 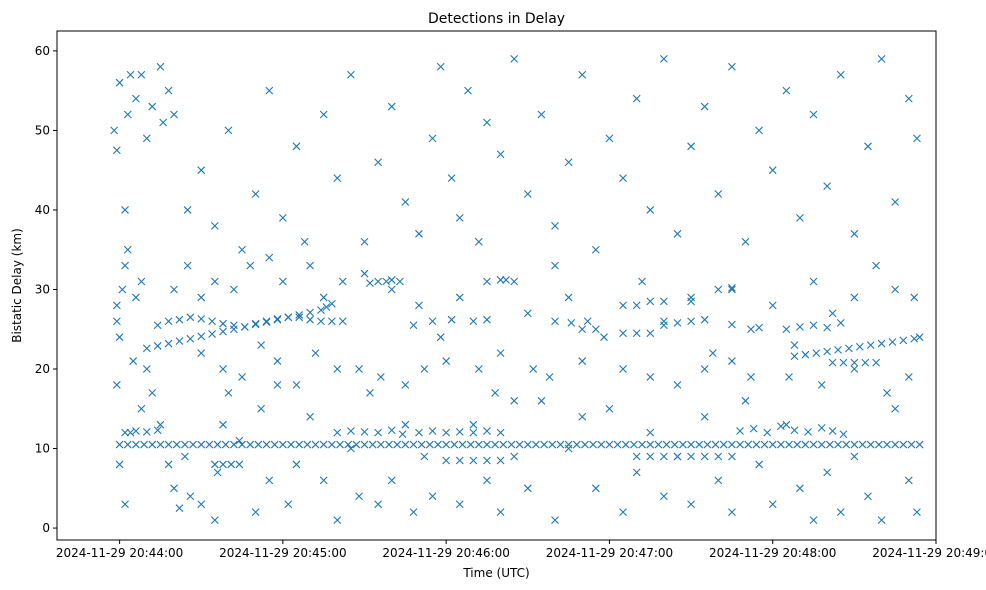 What do you see at coordinates (42, 130) in the screenshot?
I see `y-tick-label-5: 50` at bounding box center [42, 130].